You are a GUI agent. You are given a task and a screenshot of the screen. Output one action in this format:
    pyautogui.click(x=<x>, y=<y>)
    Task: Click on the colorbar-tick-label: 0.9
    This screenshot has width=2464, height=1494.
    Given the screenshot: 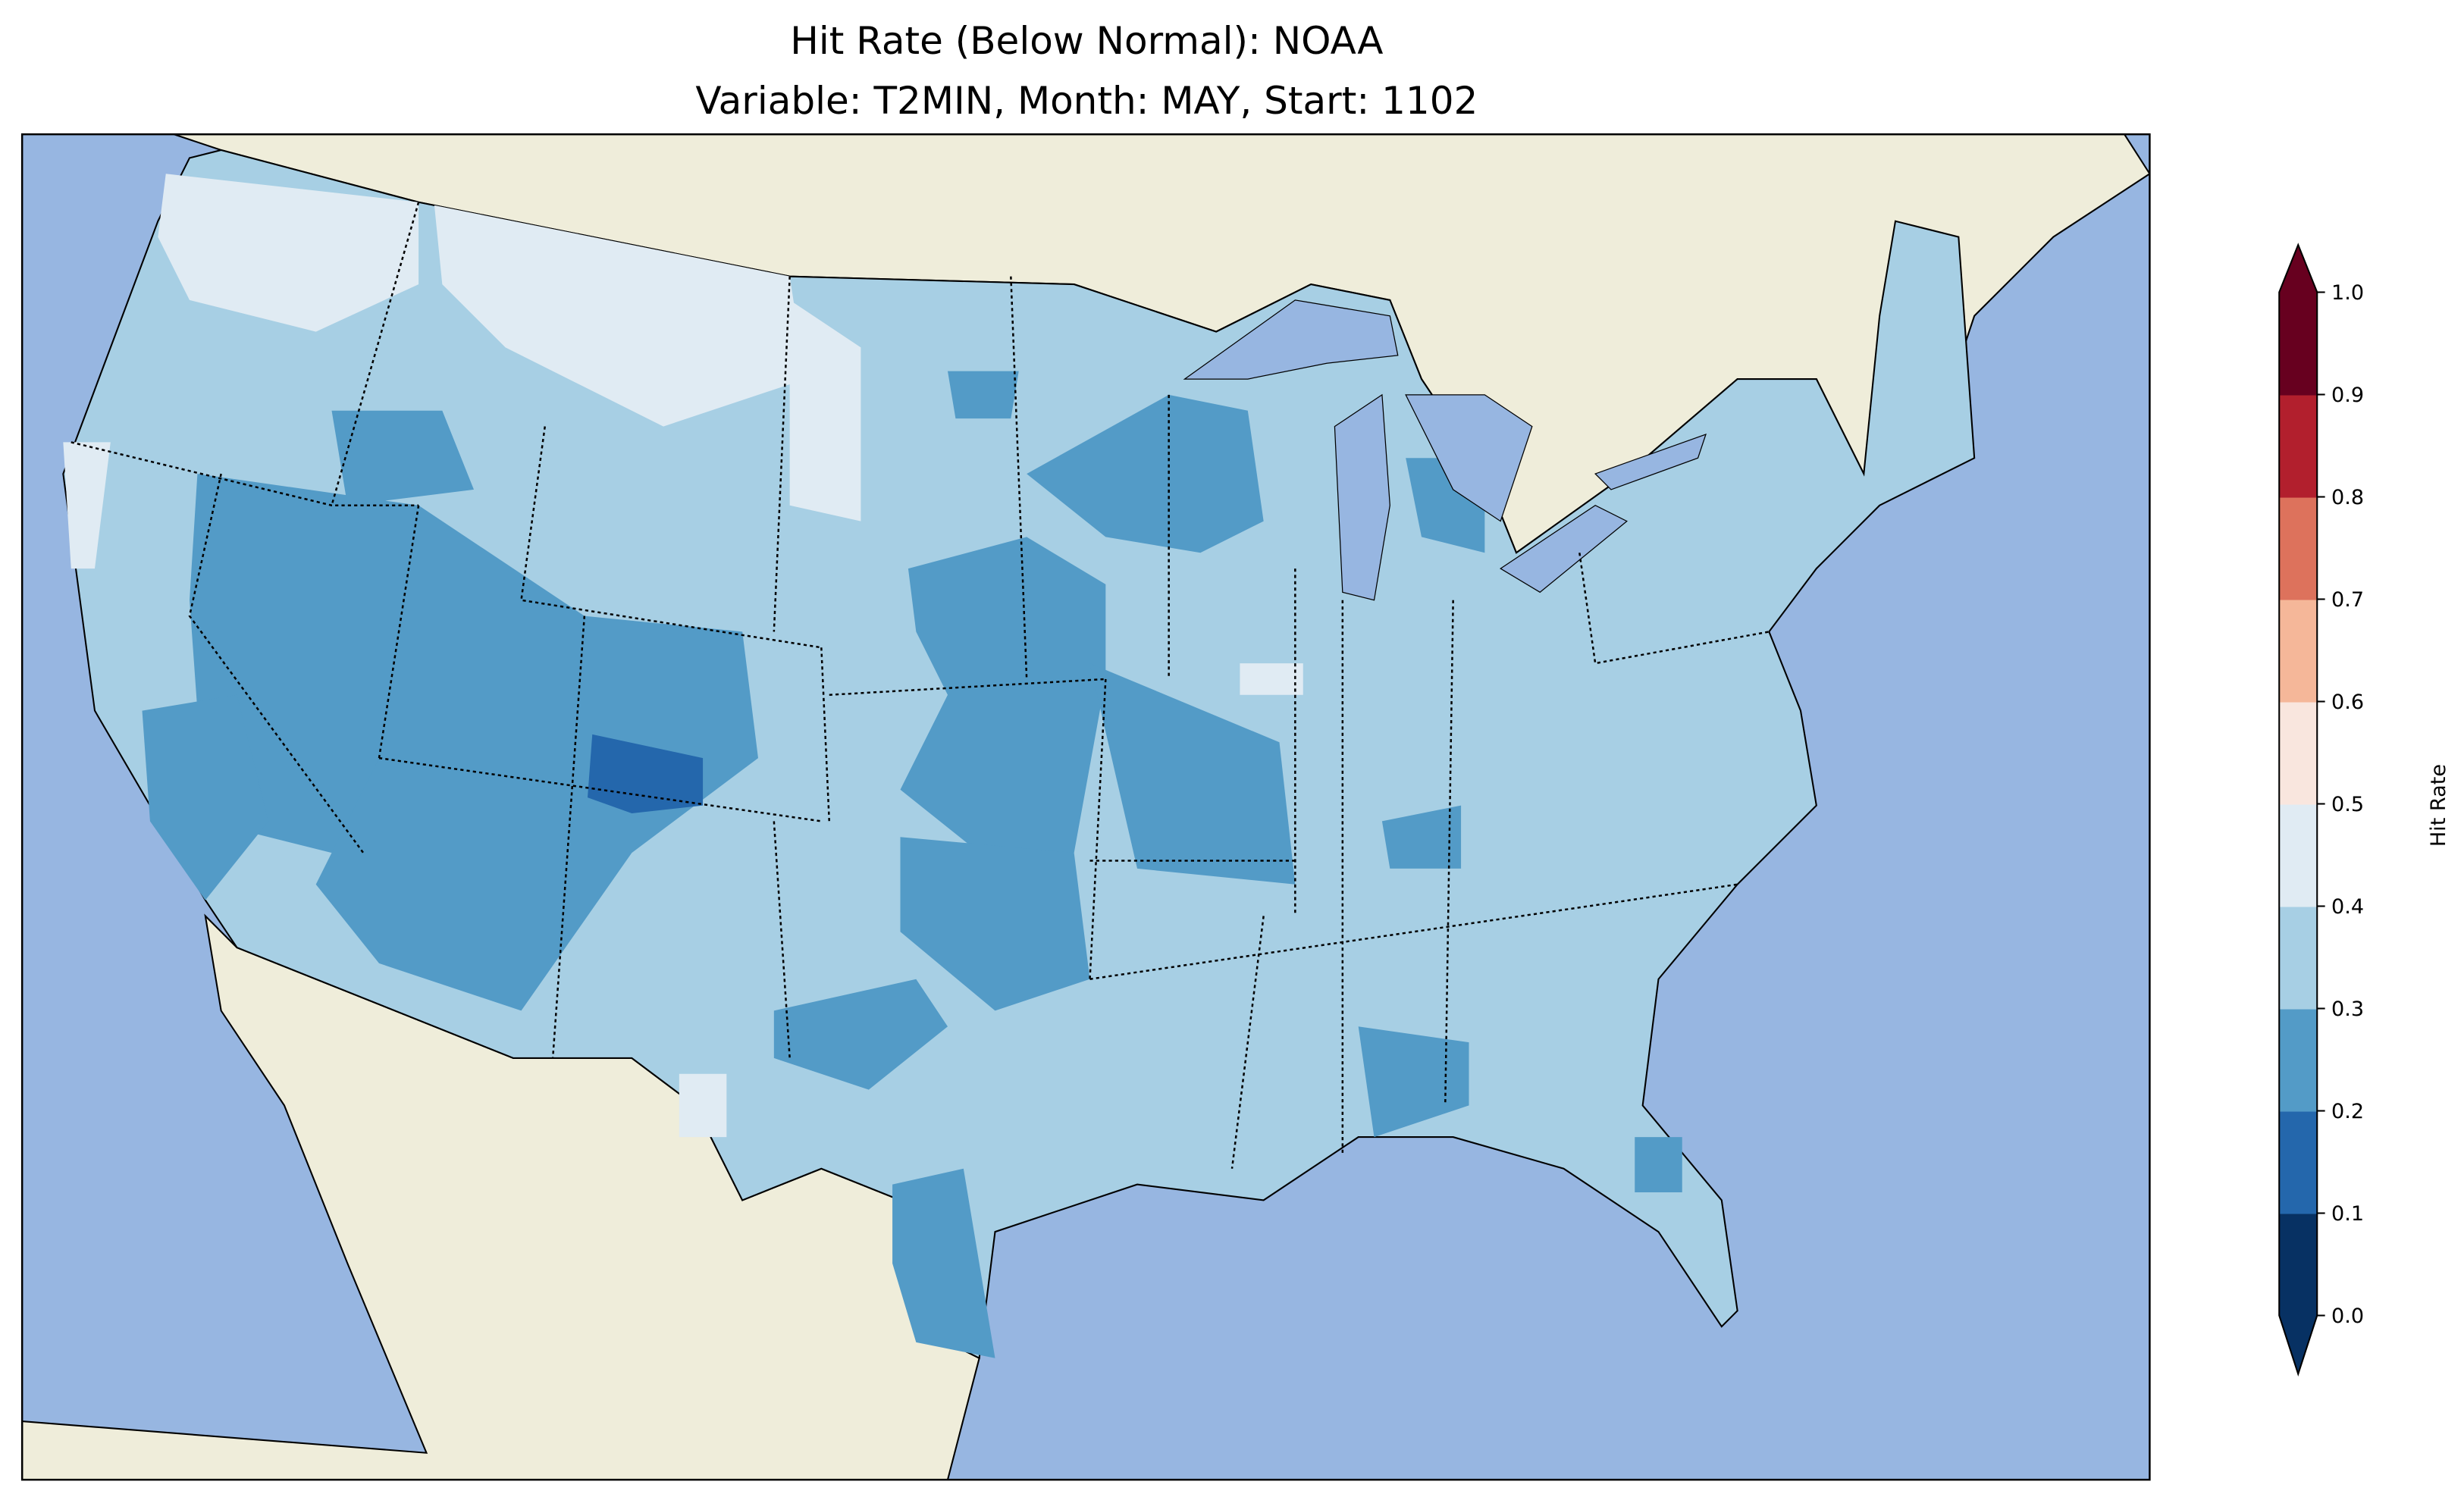 What is the action you would take?
    pyautogui.click(x=2347, y=395)
    